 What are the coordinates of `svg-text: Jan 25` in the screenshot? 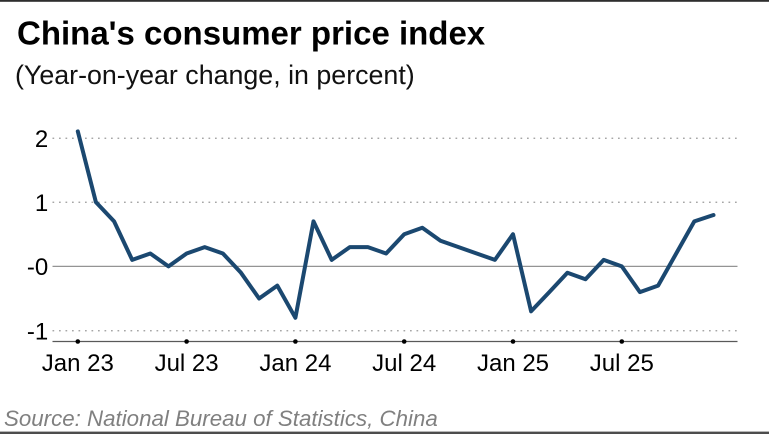 It's located at (513, 363).